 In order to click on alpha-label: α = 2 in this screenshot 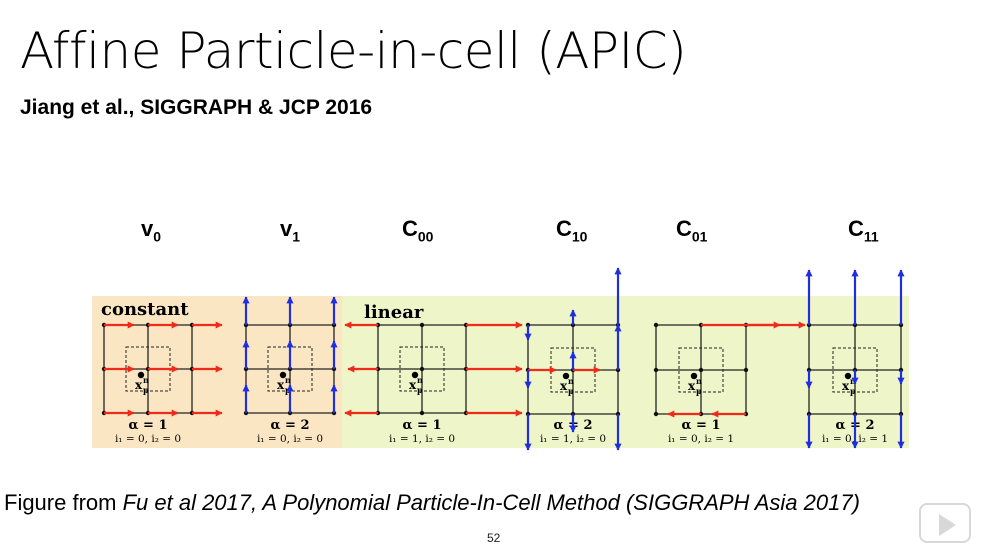, I will do `click(290, 425)`.